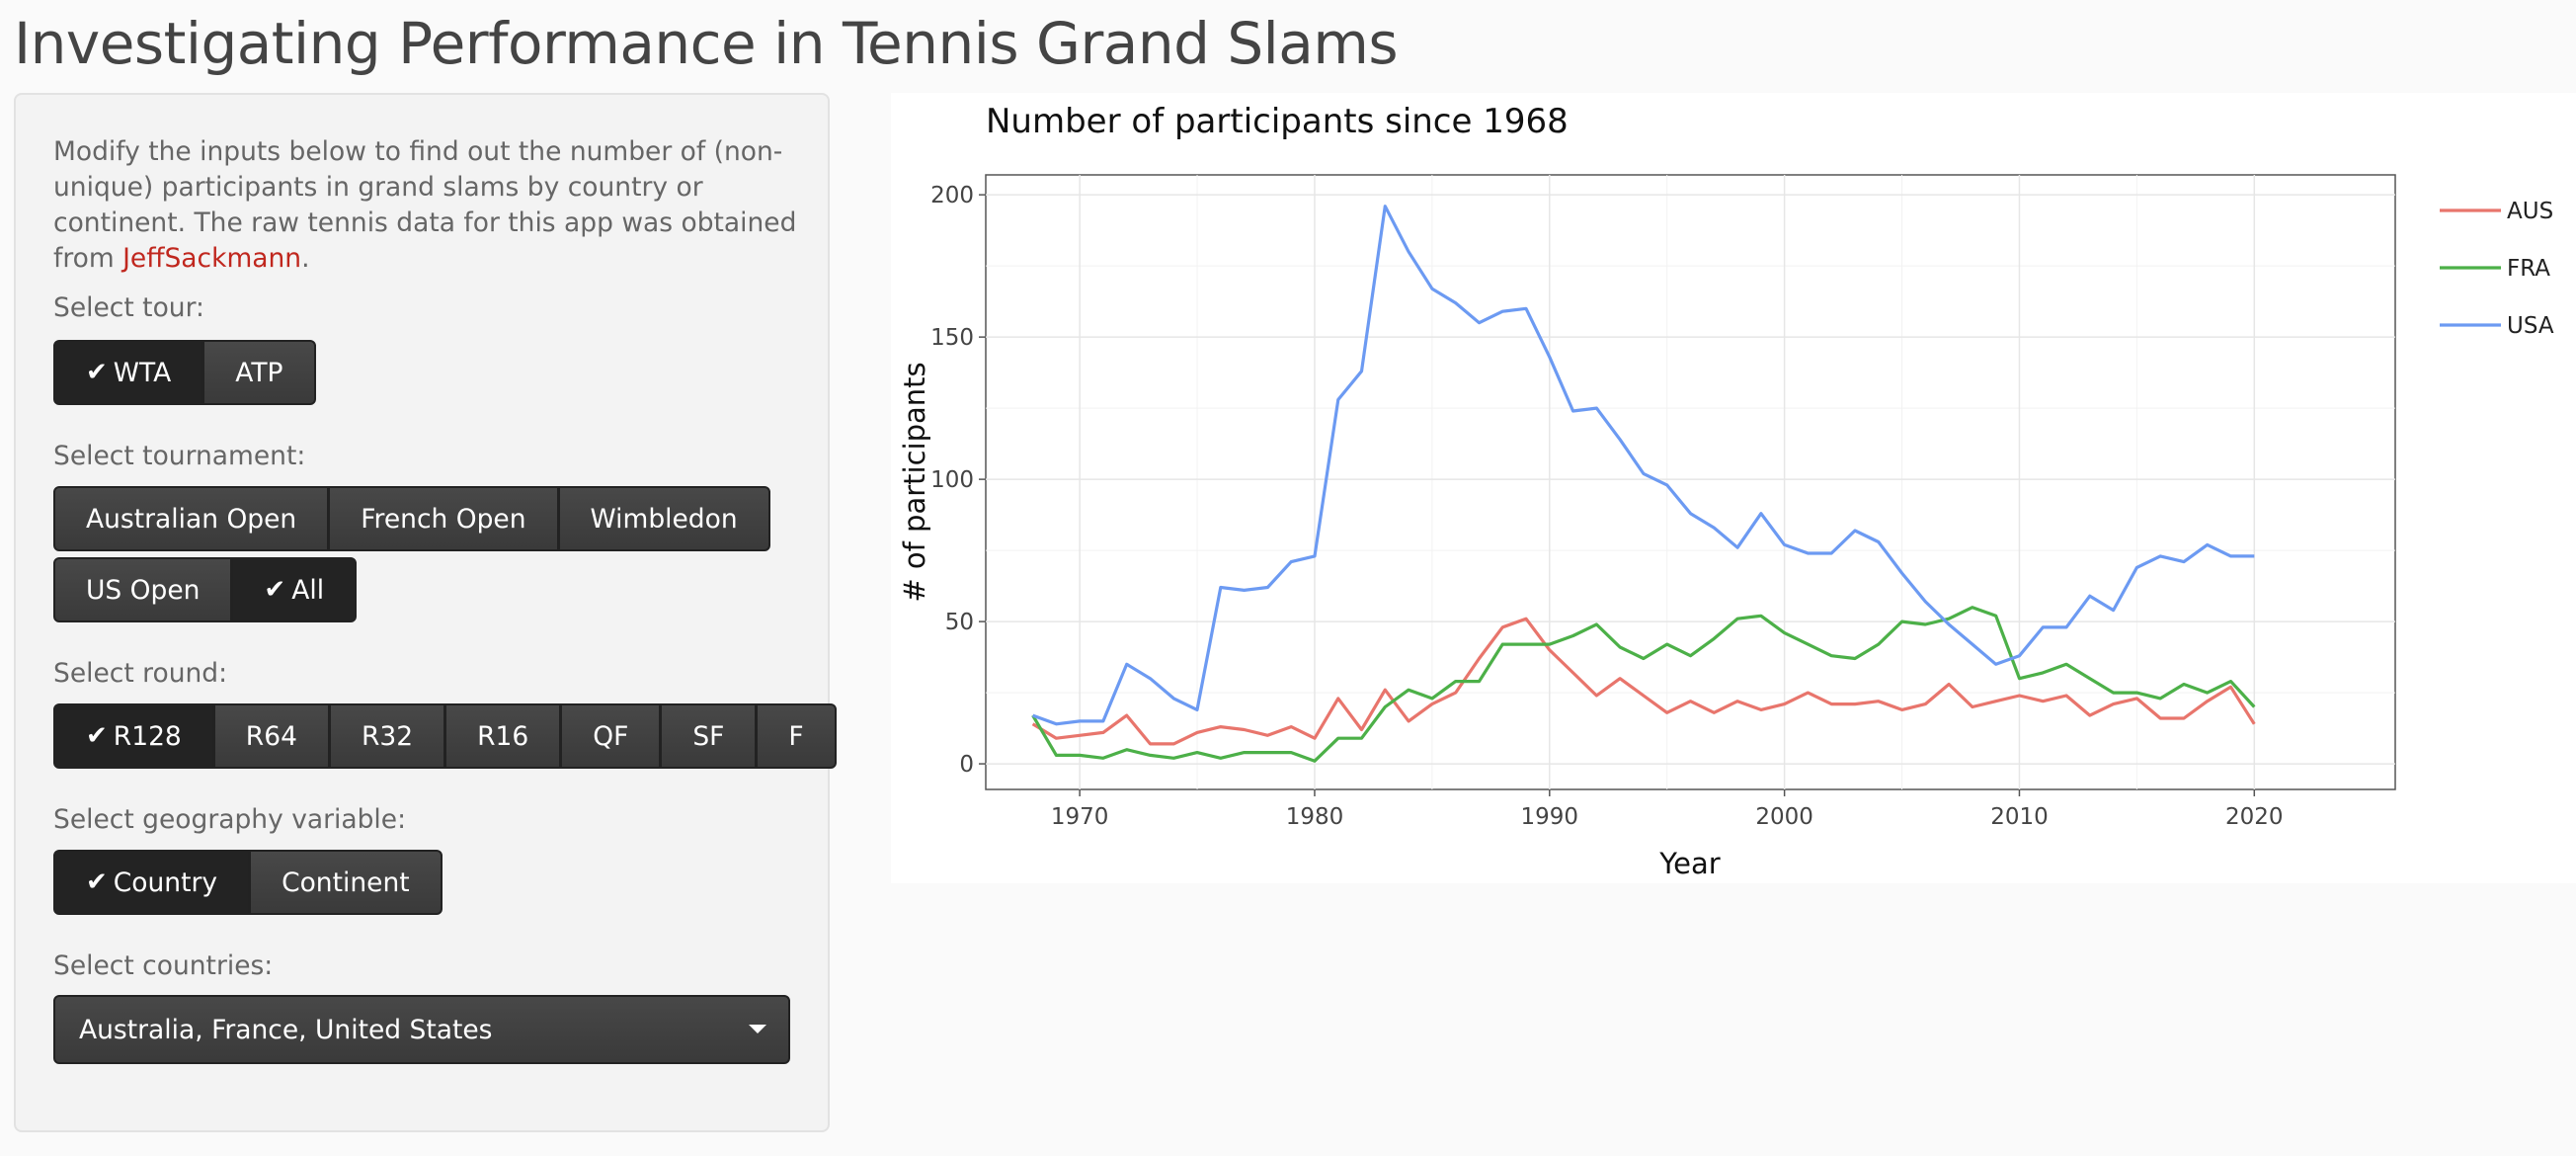  I want to click on round-sf-button: SF, so click(708, 736).